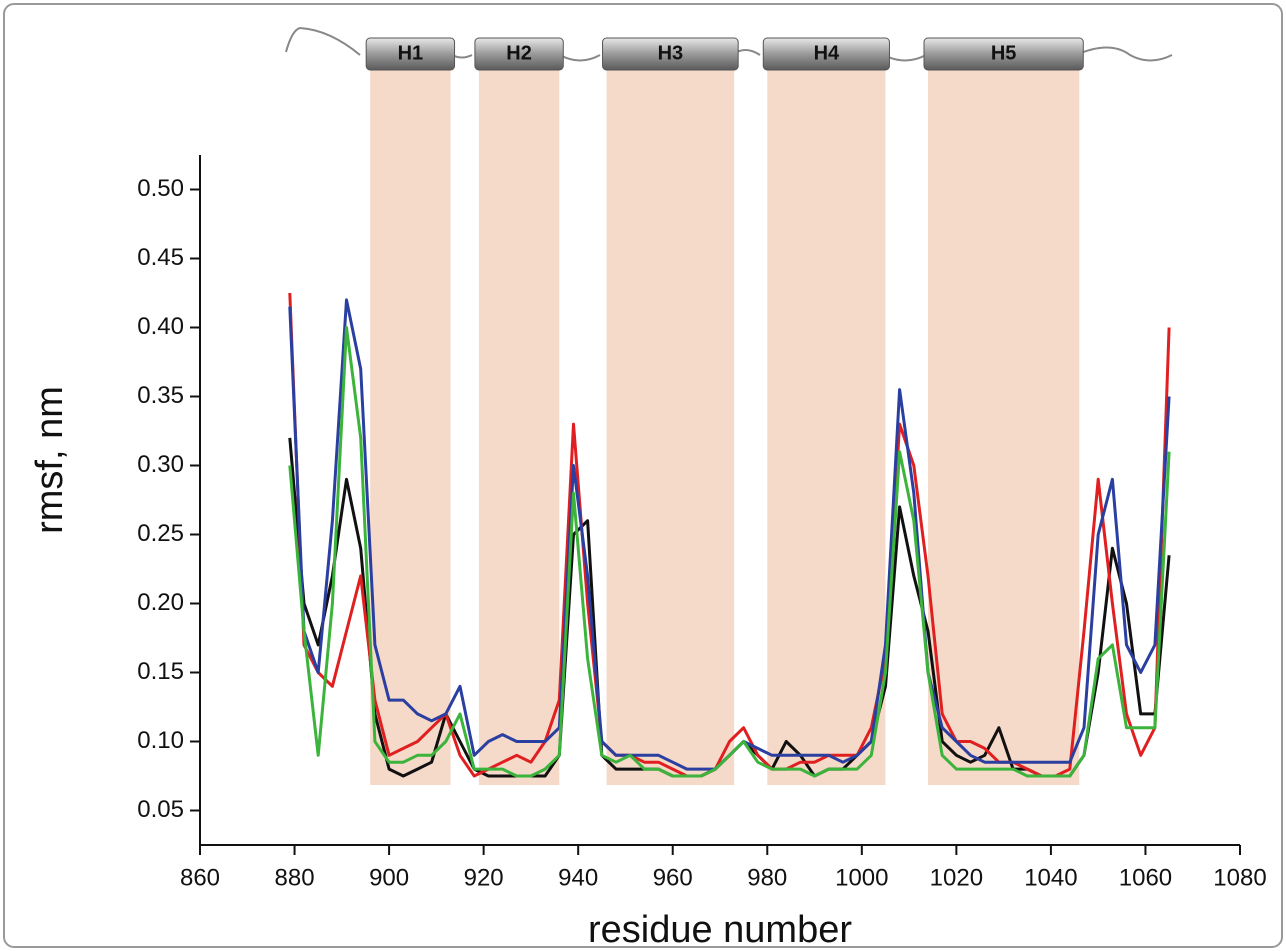 The height and width of the screenshot is (951, 1286). I want to click on y-tick-label: 0.35, so click(160, 395).